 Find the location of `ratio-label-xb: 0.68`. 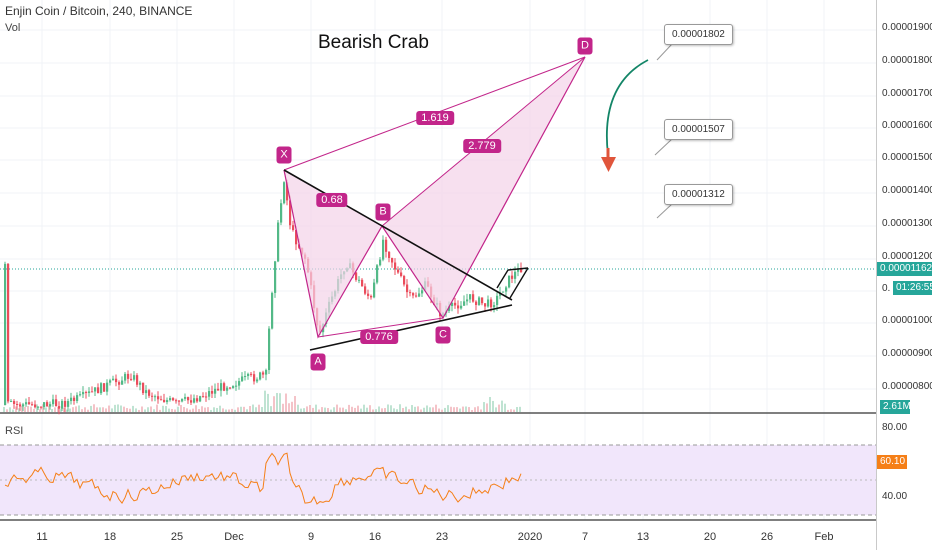

ratio-label-xb: 0.68 is located at coordinates (332, 200).